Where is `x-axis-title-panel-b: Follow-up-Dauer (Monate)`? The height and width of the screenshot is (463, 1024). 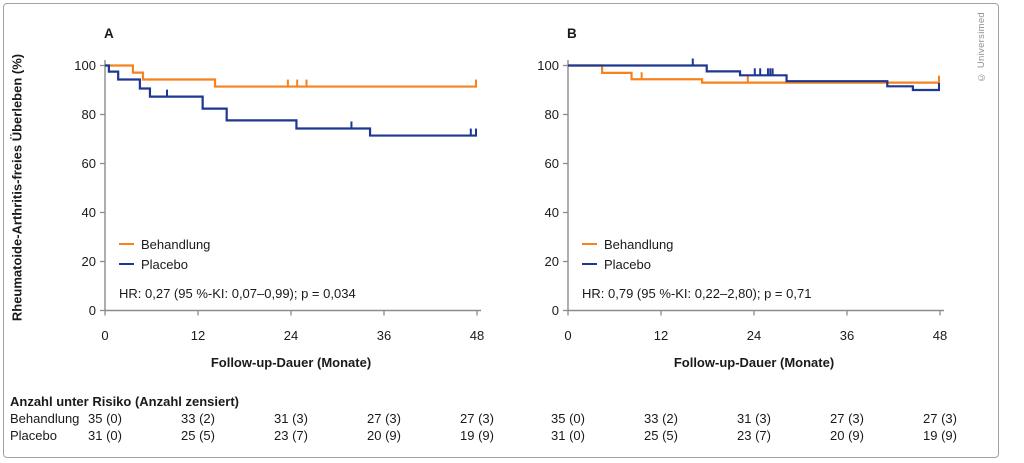 x-axis-title-panel-b: Follow-up-Dauer (Monate) is located at coordinates (754, 362).